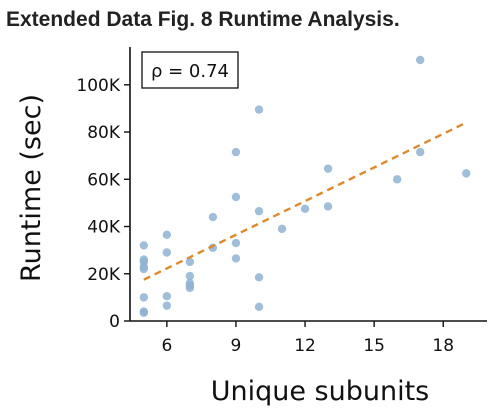 The image size is (500, 415). Describe the element at coordinates (104, 133) in the screenshot. I see `y-tick-label: 80K` at that location.